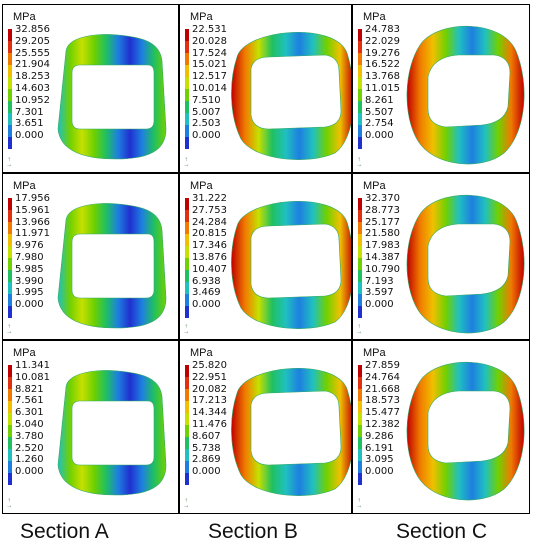 The image size is (533, 550). What do you see at coordinates (382, 41) in the screenshot?
I see `legend-tick-label: 22.029` at bounding box center [382, 41].